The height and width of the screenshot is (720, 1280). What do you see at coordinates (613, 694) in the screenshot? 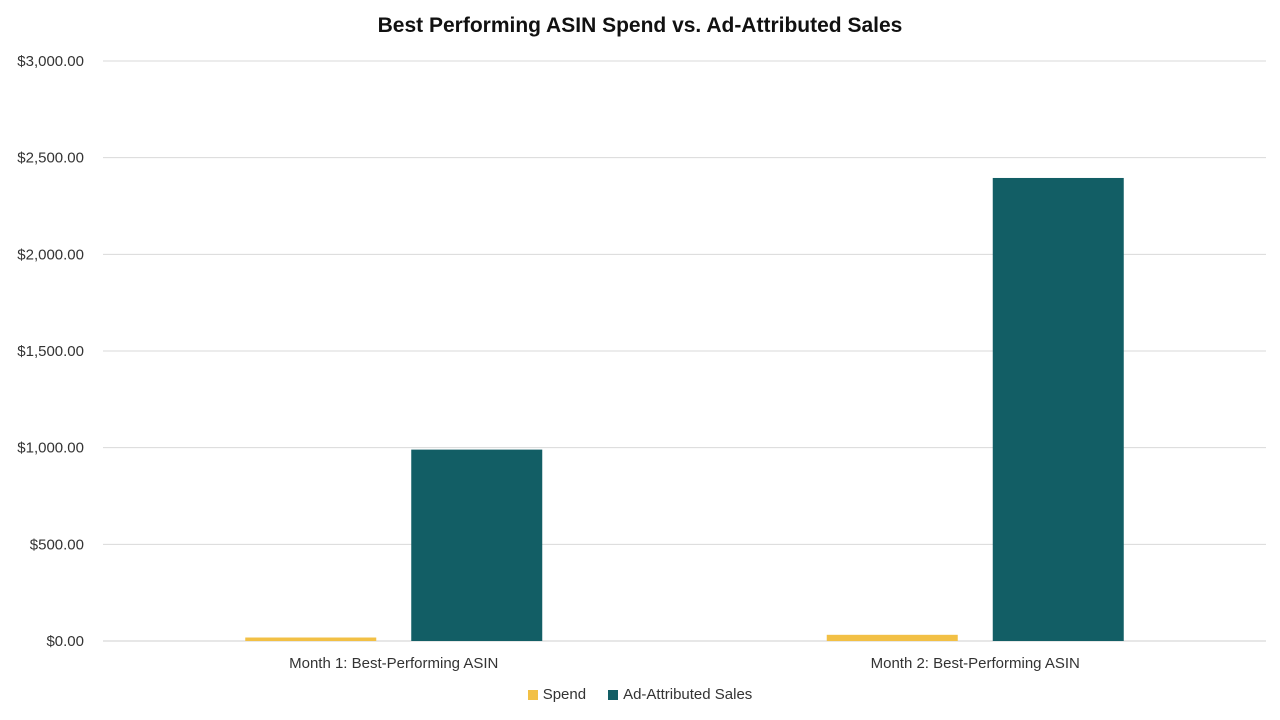
I see `legend-swatch-ad-attributed-sales` at bounding box center [613, 694].